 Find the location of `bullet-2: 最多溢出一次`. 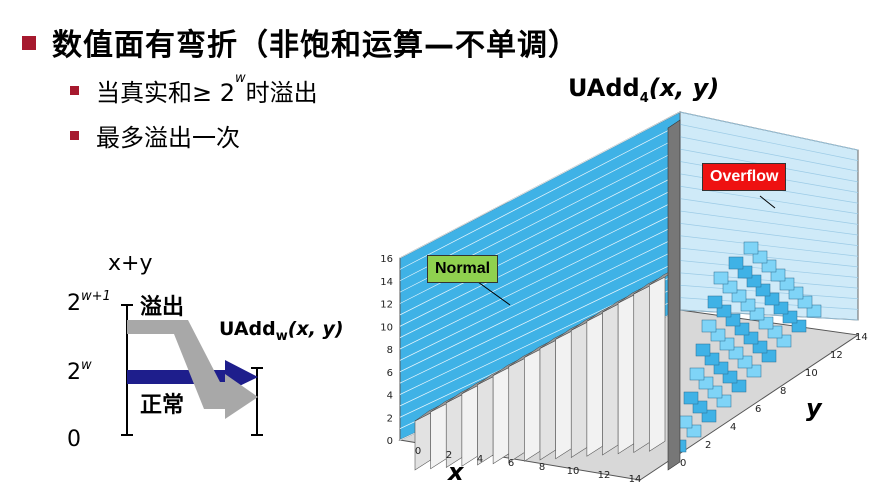

bullet-2: 最多溢出一次 is located at coordinates (168, 138).